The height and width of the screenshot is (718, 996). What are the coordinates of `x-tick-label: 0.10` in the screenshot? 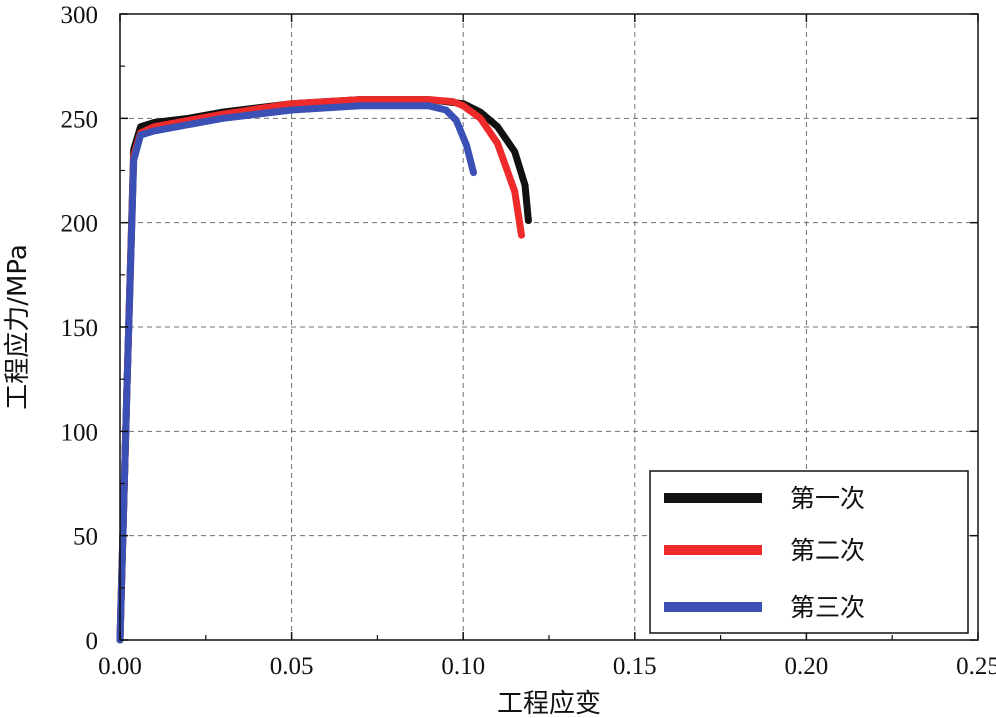 It's located at (463, 666).